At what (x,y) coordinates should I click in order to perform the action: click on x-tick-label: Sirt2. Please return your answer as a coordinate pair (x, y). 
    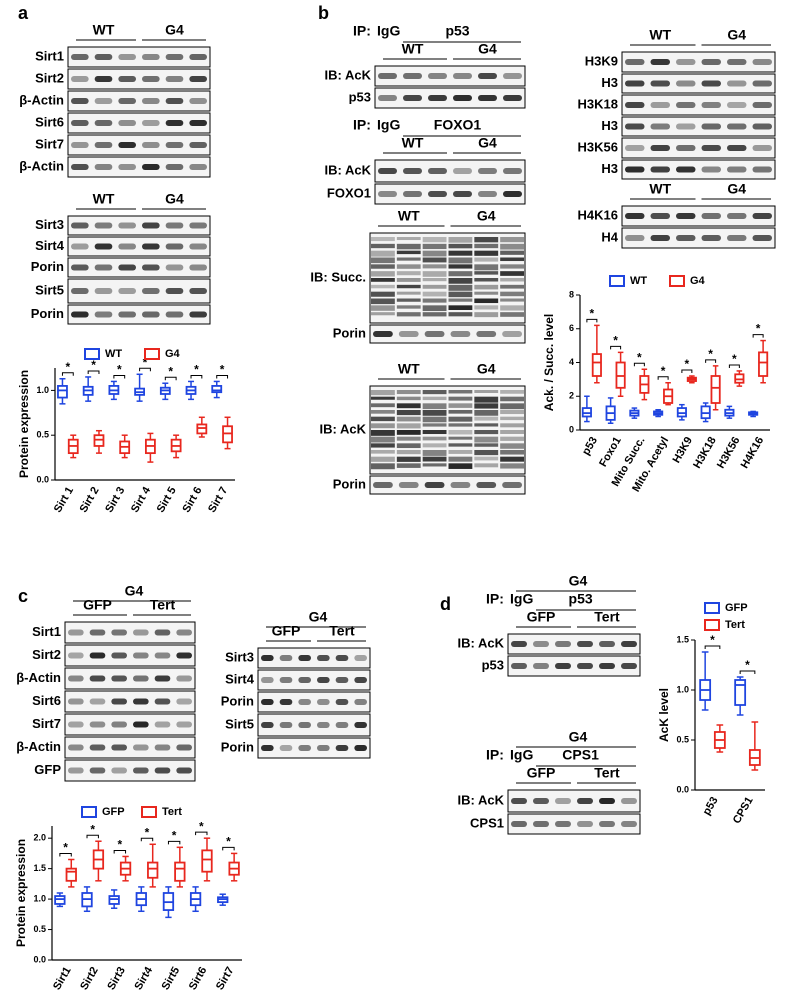
    Looking at the image, I should click on (89, 978).